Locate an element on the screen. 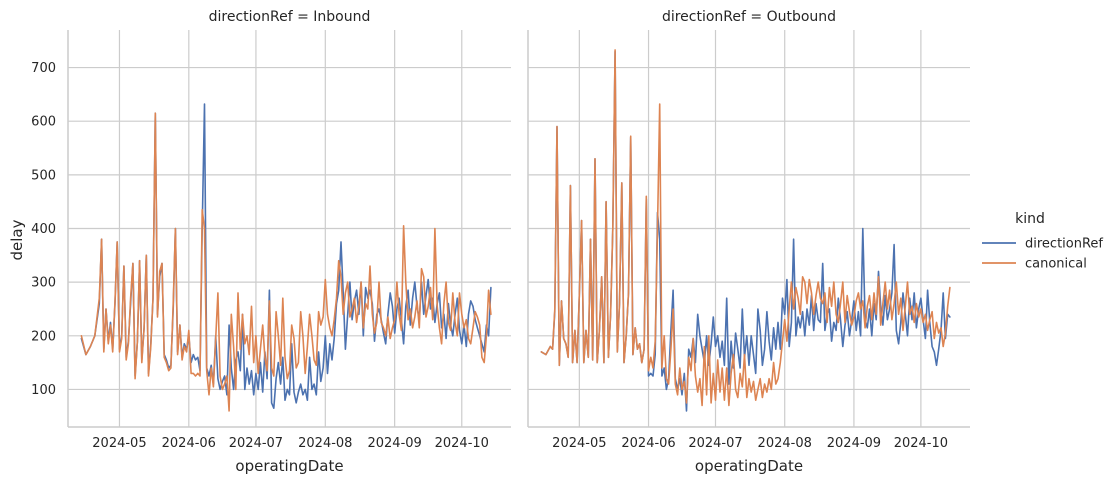  legend: kind directionRef canonical is located at coordinates (1042, 241).